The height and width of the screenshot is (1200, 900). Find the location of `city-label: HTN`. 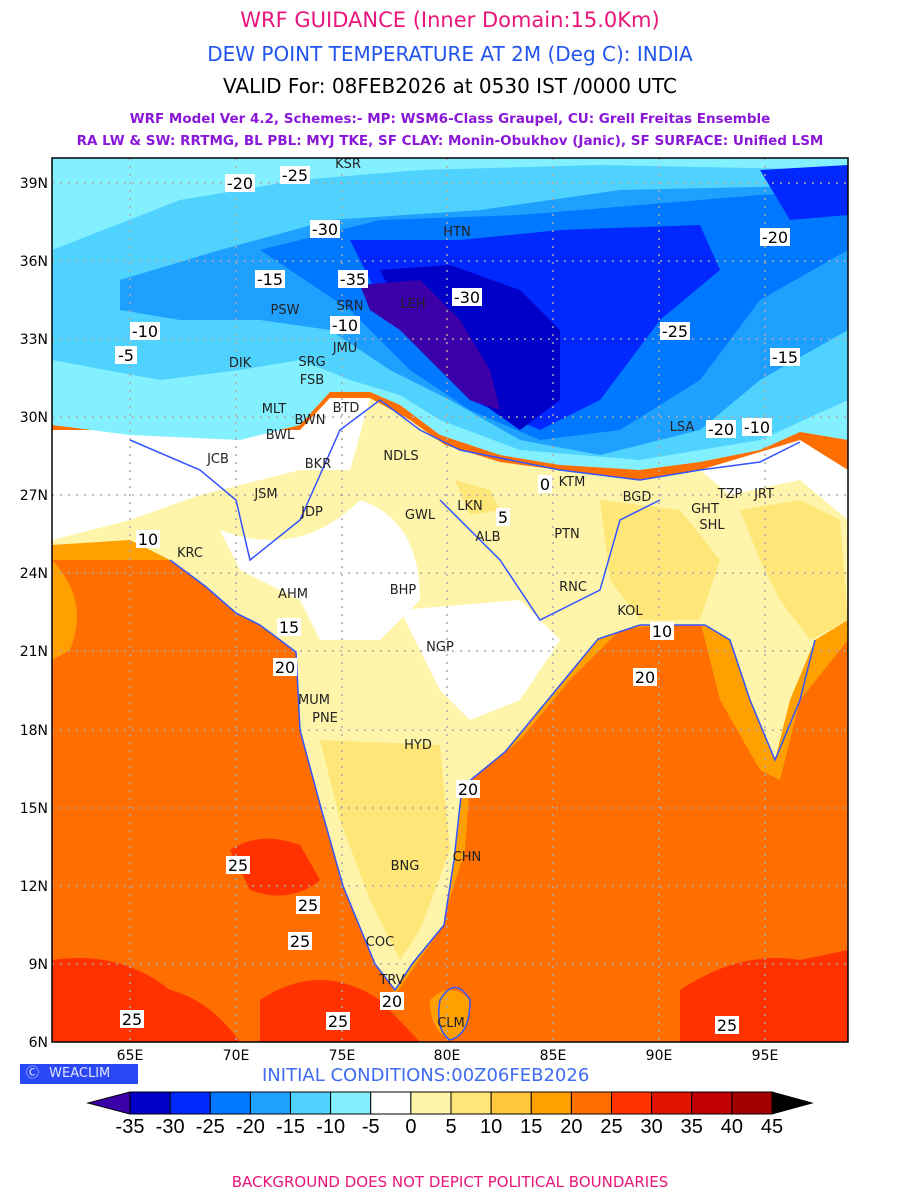

city-label: HTN is located at coordinates (456, 232).